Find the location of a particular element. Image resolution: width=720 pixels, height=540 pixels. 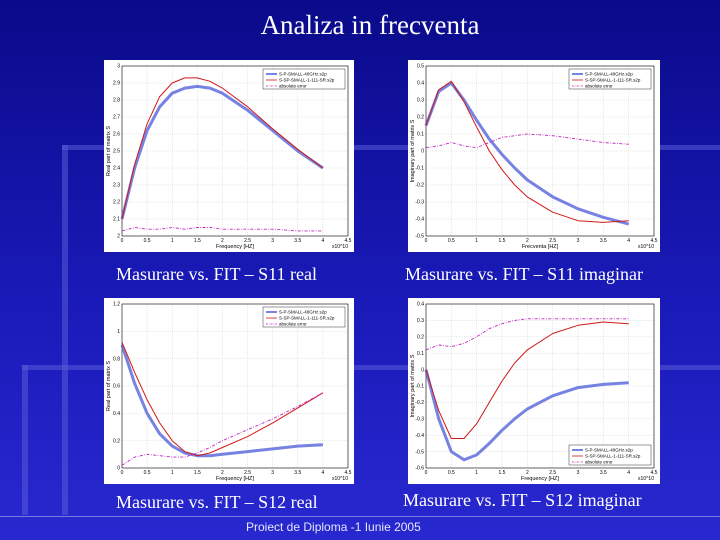

y-tick-label-5: 0 is located at coordinates (422, 152).